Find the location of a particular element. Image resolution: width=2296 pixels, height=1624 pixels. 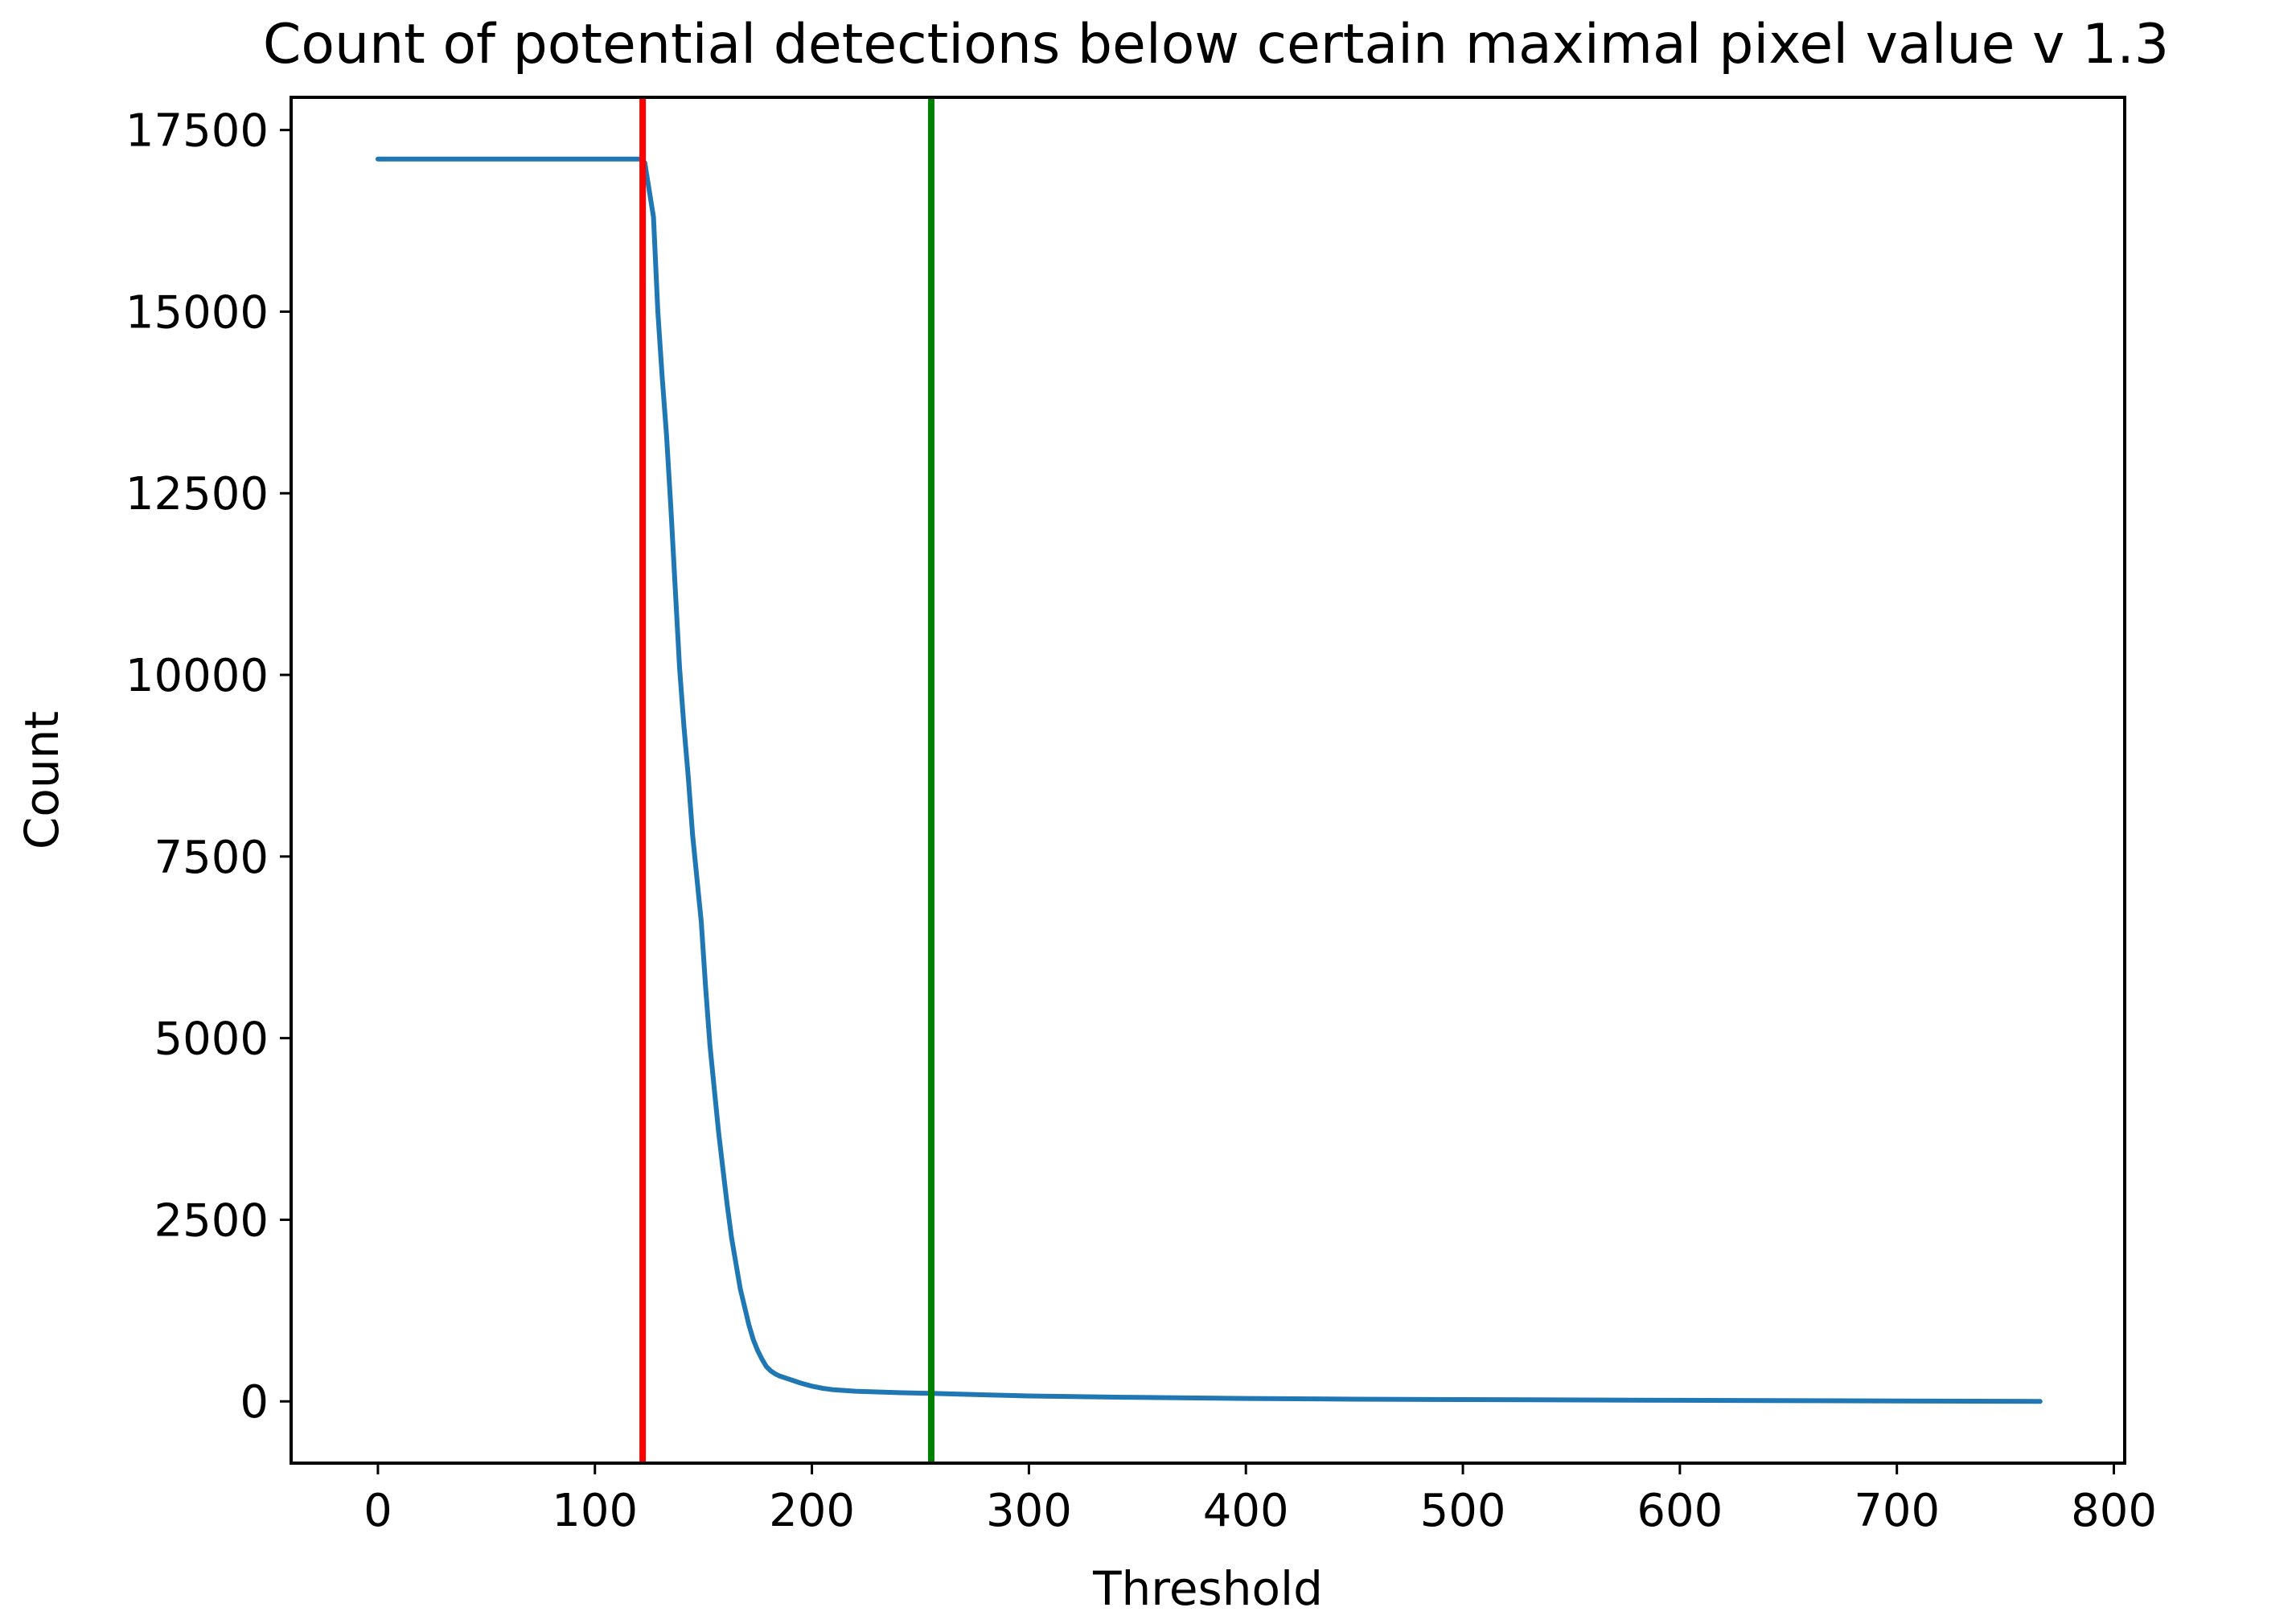

y-tick-label: 0 is located at coordinates (254, 1403).